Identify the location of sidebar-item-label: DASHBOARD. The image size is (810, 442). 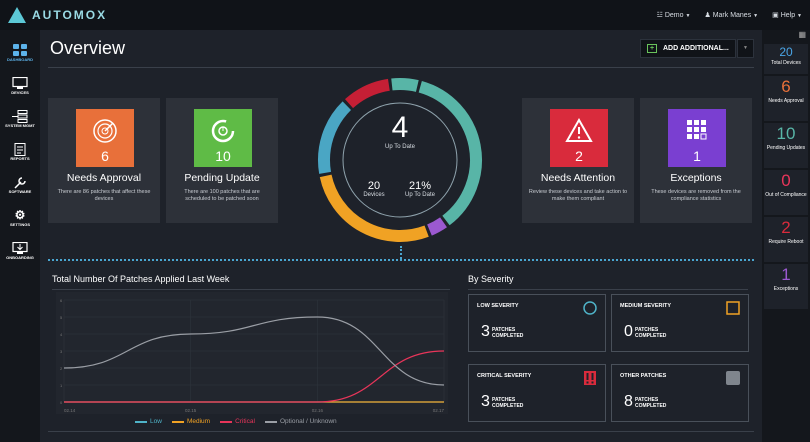
(20, 59).